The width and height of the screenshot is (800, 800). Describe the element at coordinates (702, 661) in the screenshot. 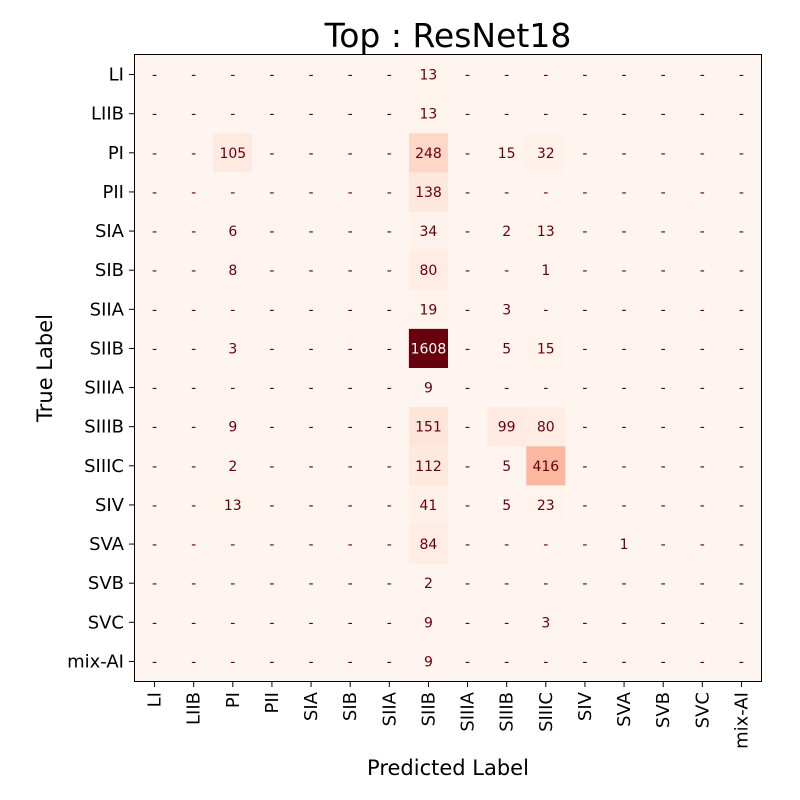

I see `heatmap-cell-mix-ai-svc` at that location.